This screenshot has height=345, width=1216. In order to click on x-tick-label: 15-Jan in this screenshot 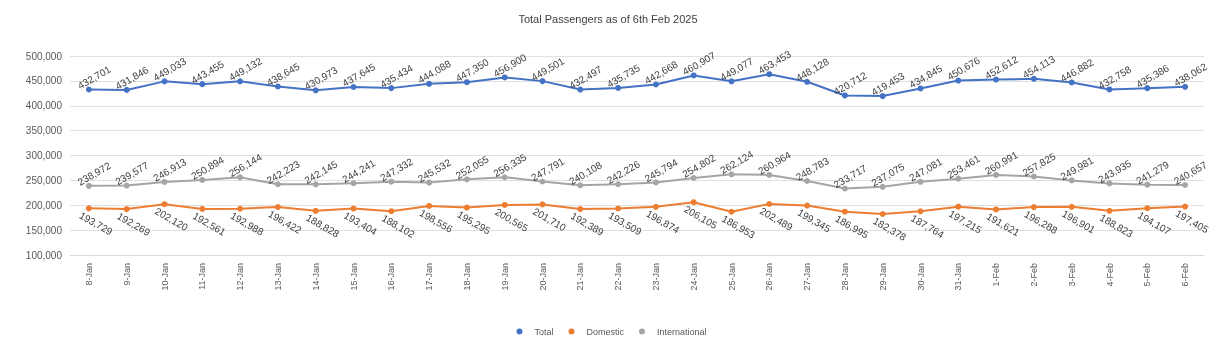, I will do `click(353, 277)`.